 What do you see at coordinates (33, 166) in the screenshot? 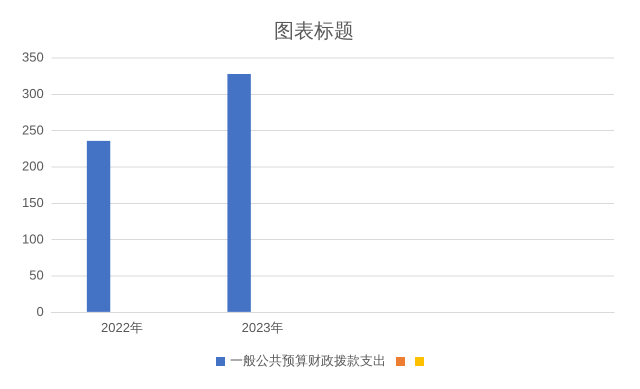
I see `y-tick-label: 200` at bounding box center [33, 166].